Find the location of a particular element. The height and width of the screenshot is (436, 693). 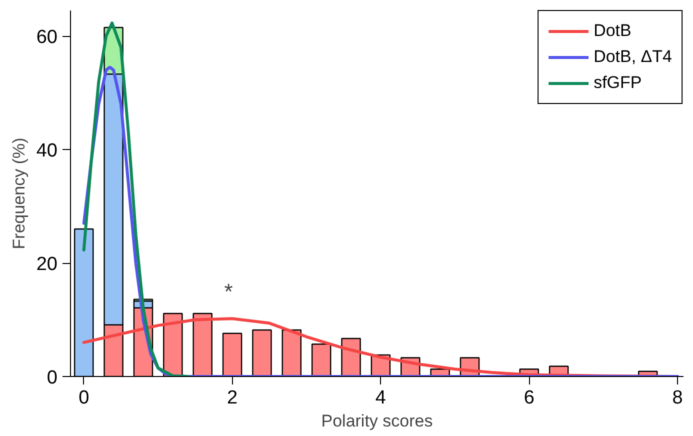

x-axis-title: Polarity scores is located at coordinates (377, 421).